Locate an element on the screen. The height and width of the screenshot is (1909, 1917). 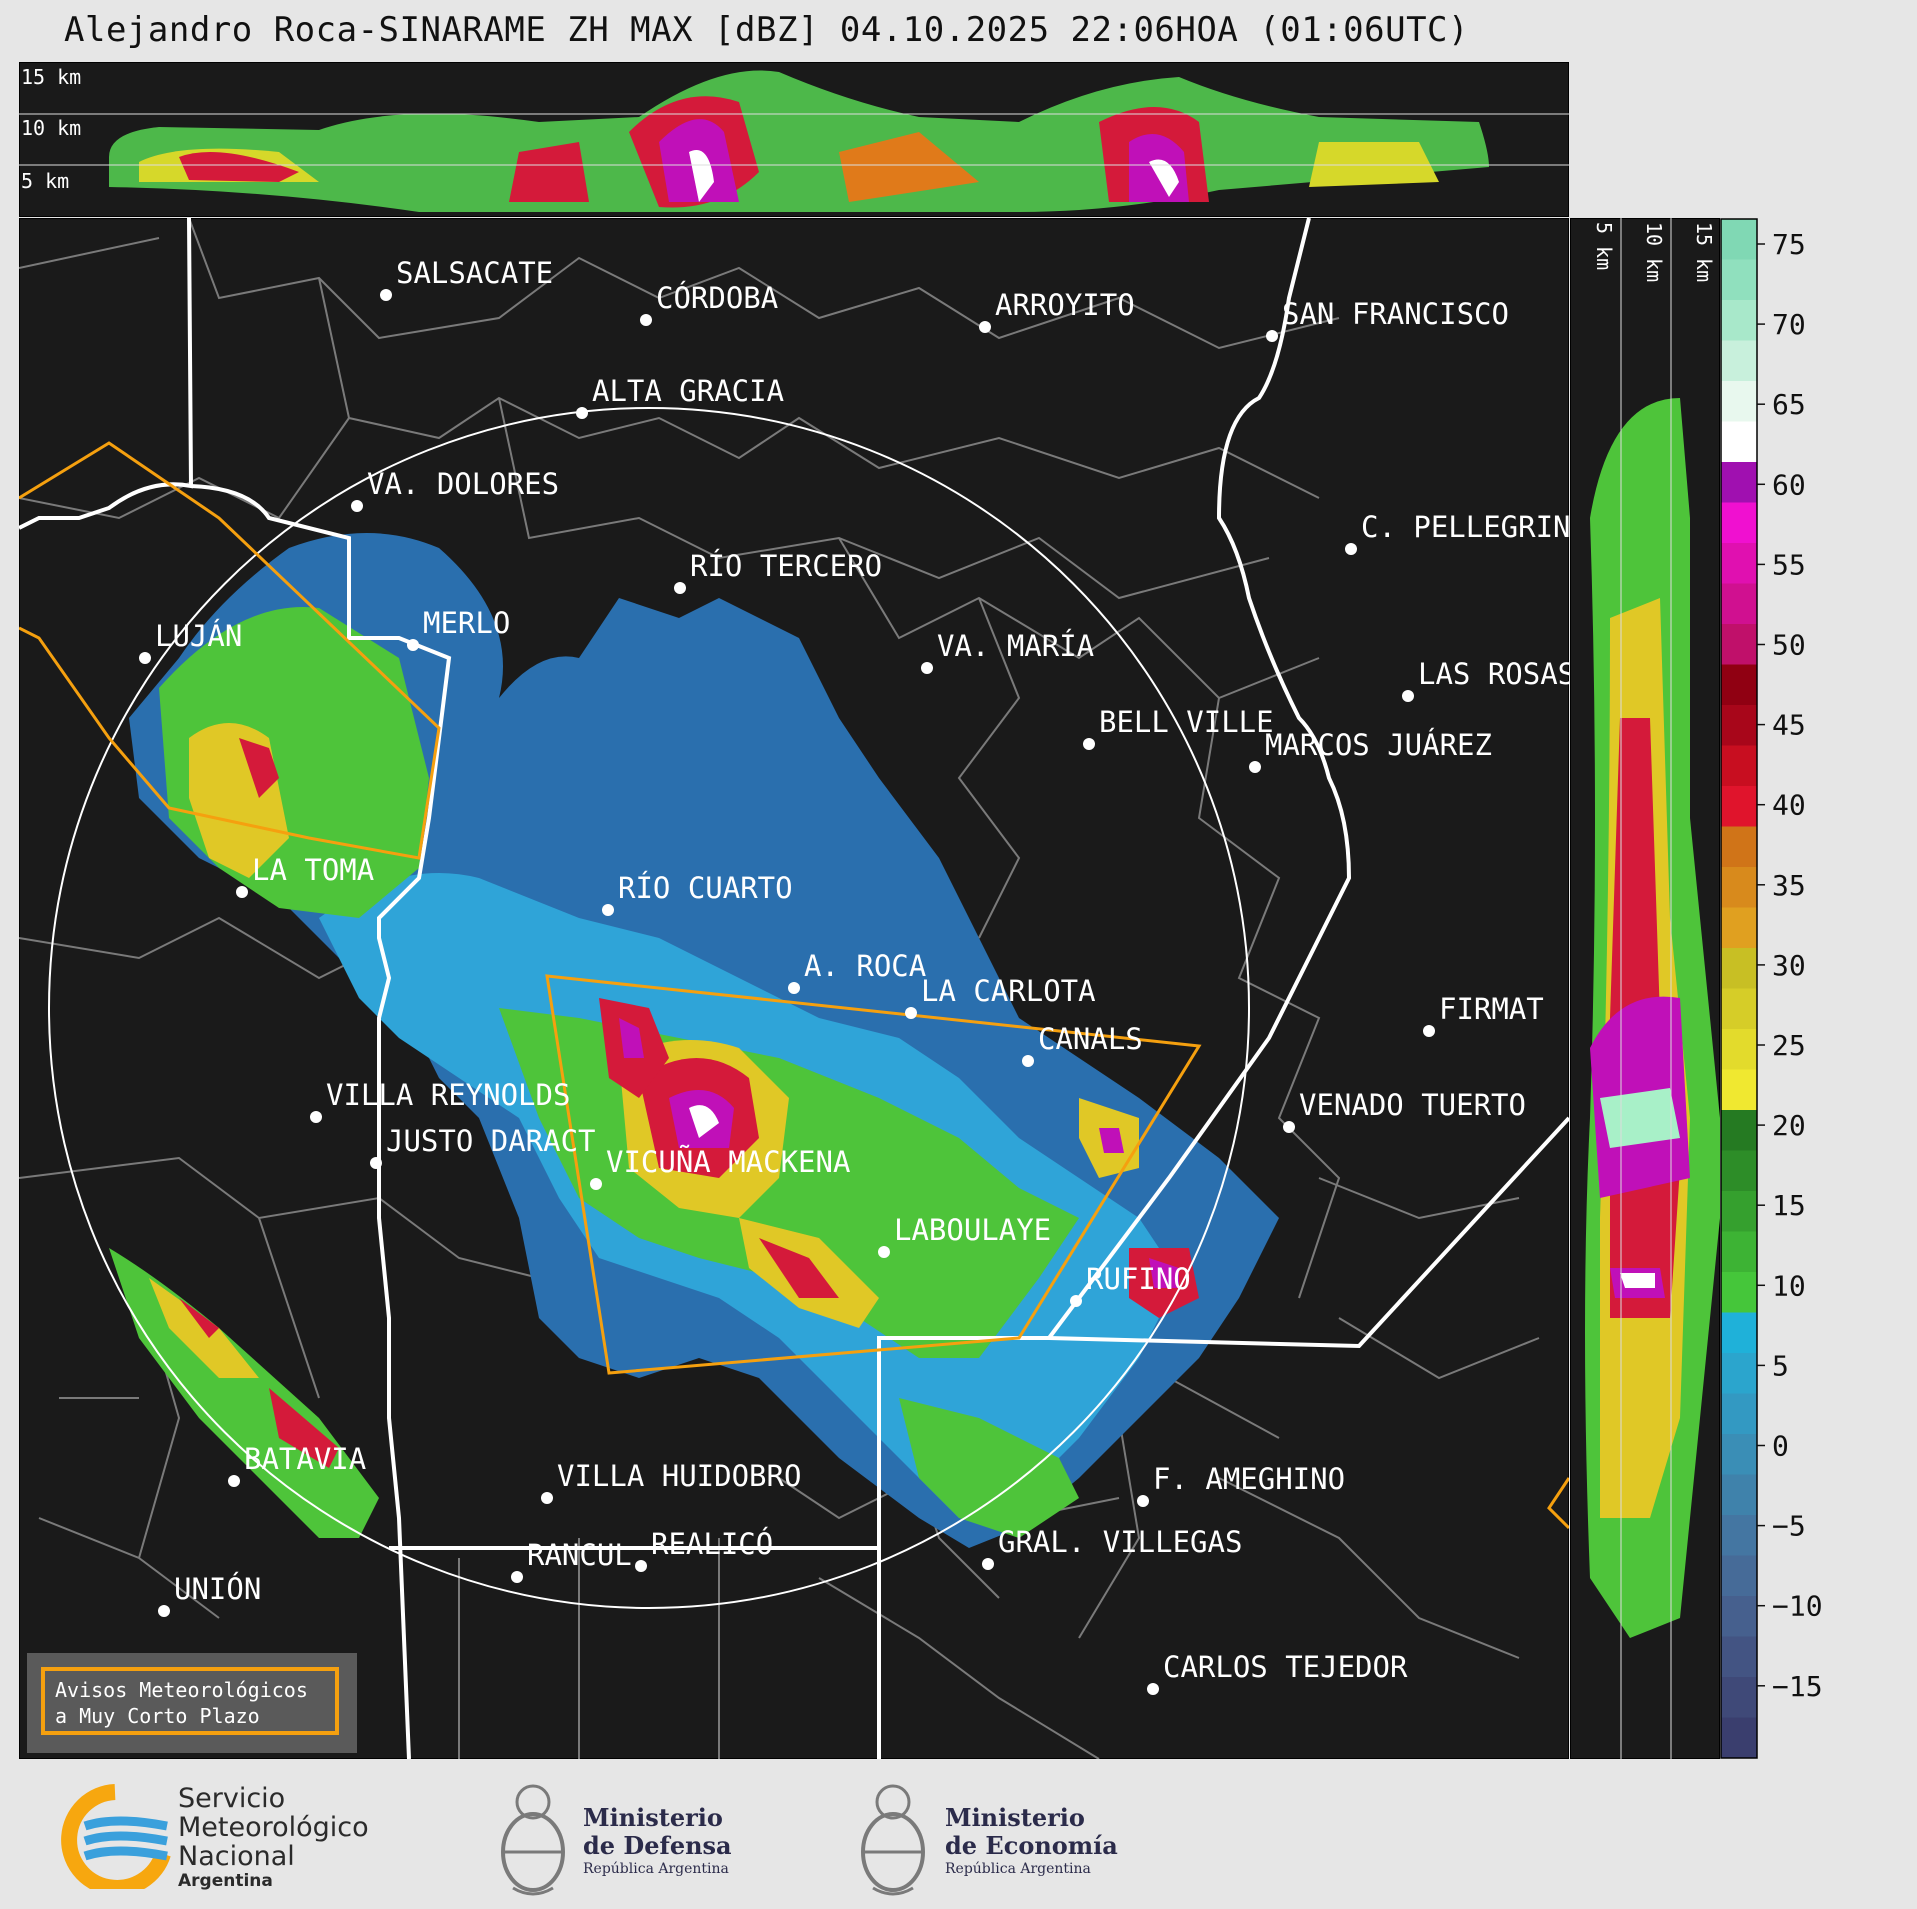
city-marker: RANCUL is located at coordinates (571, 1560).